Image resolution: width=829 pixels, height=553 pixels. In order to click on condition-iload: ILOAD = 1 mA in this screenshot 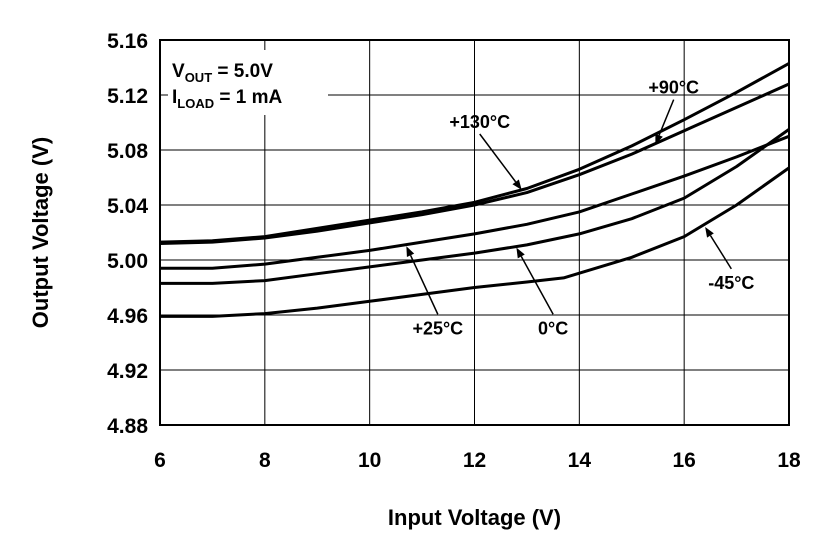, I will do `click(227, 99)`.